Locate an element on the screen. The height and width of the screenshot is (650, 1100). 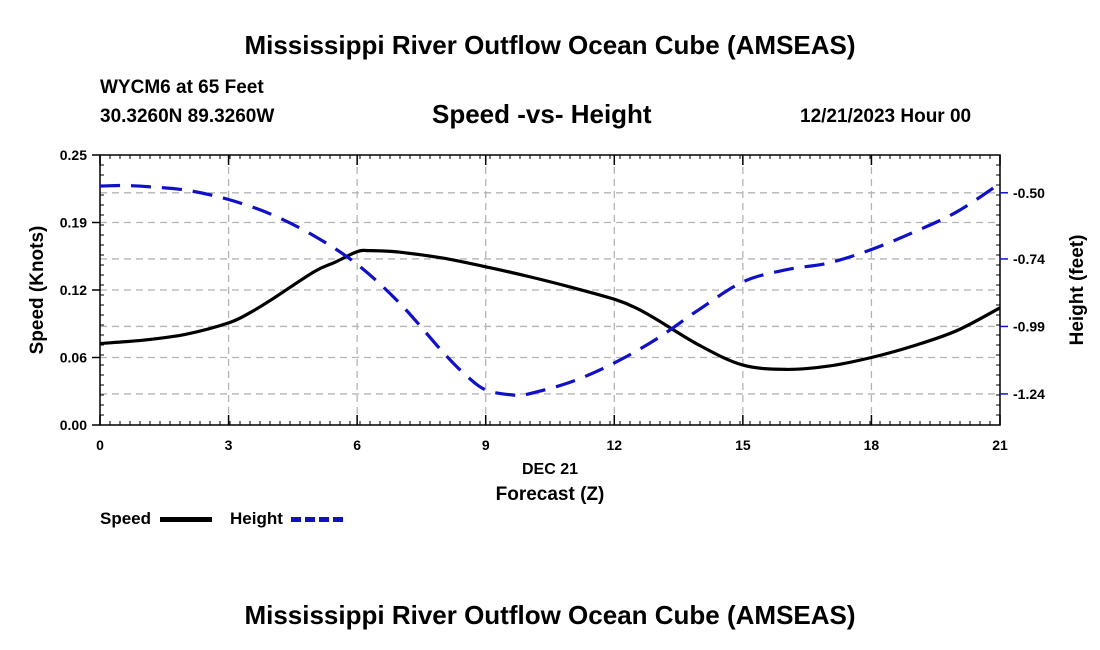
legend-speed-label: Speed is located at coordinates (126, 518).